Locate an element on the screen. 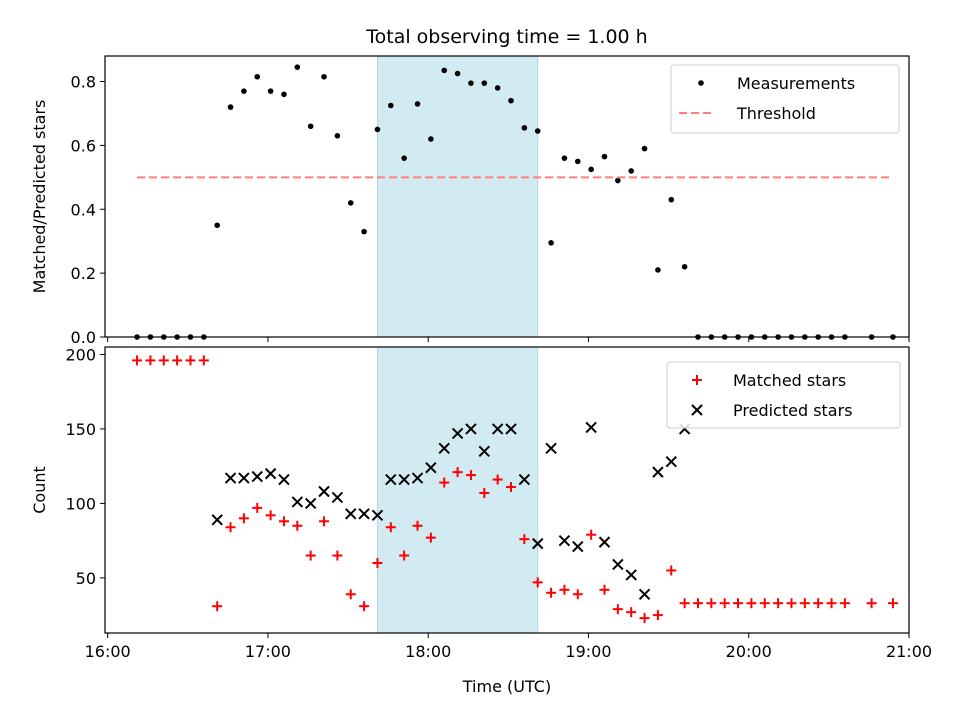  top-y-tick-label: 0.4 is located at coordinates (83, 209).